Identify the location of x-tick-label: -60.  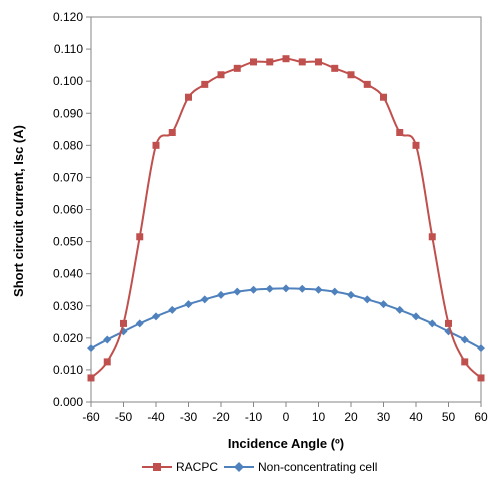
(91, 417).